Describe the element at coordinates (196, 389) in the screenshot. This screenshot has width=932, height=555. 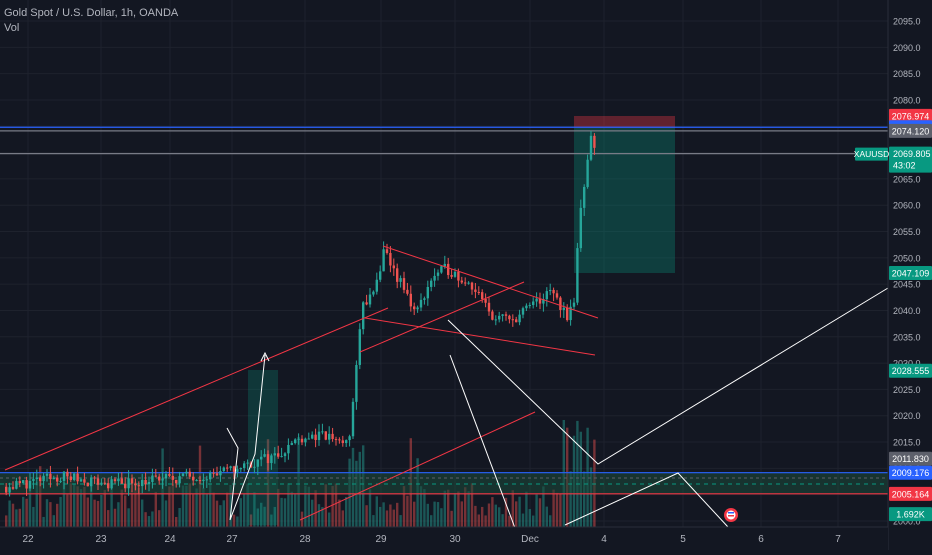
I see `trend-line-channel-upper` at that location.